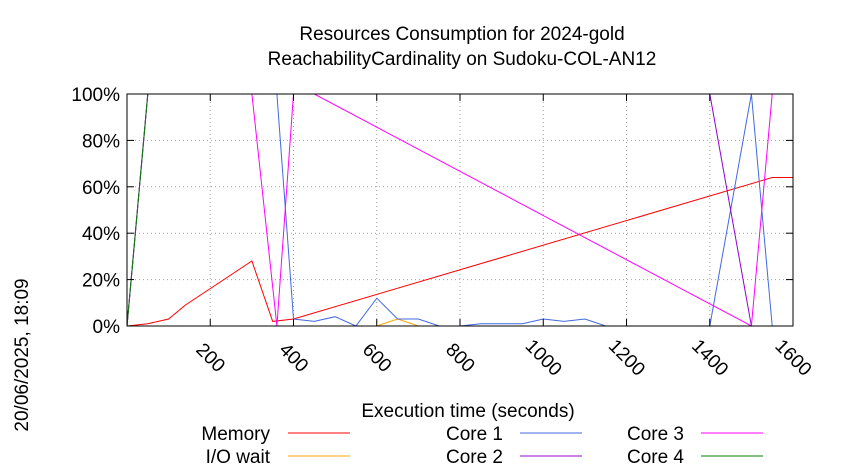 This screenshot has height=475, width=850. I want to click on x-tick-label: 1600, so click(793, 358).